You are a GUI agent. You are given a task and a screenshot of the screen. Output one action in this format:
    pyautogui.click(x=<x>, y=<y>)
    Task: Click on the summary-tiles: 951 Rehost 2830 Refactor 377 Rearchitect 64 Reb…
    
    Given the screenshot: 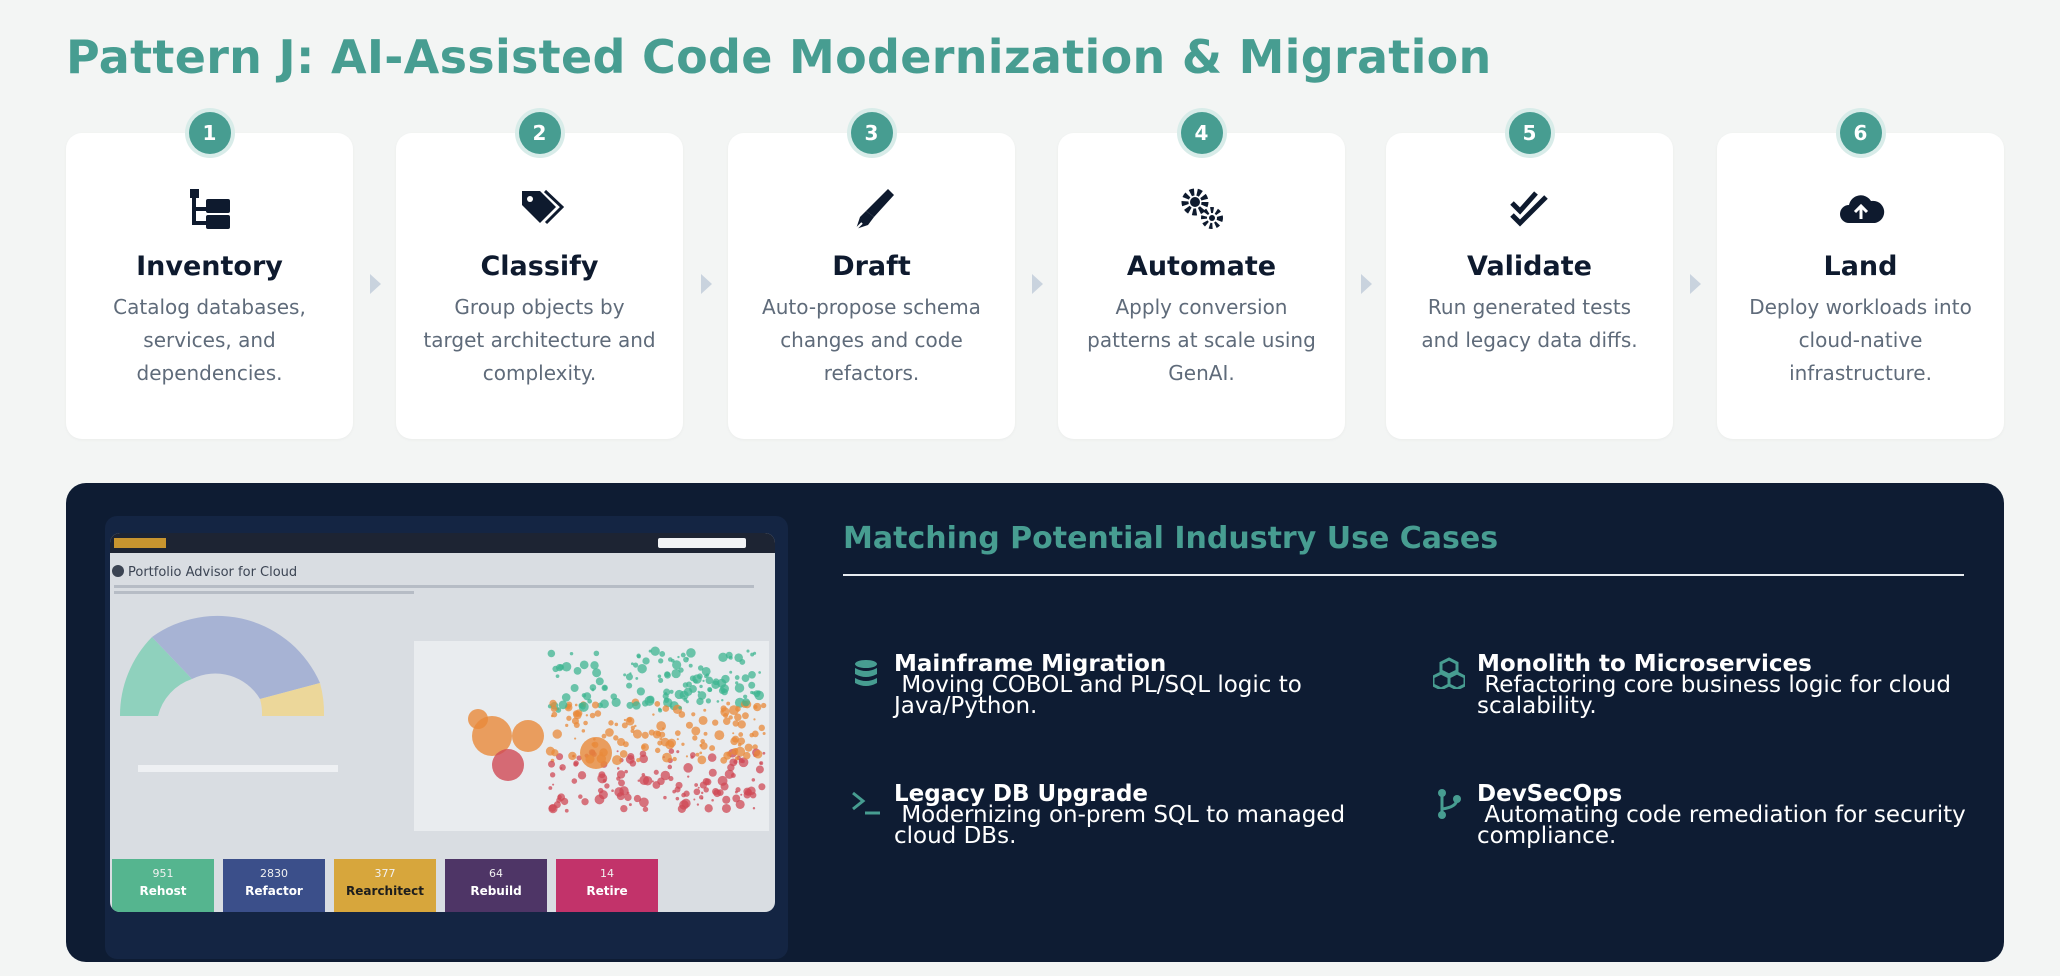 What is the action you would take?
    pyautogui.click(x=385, y=885)
    